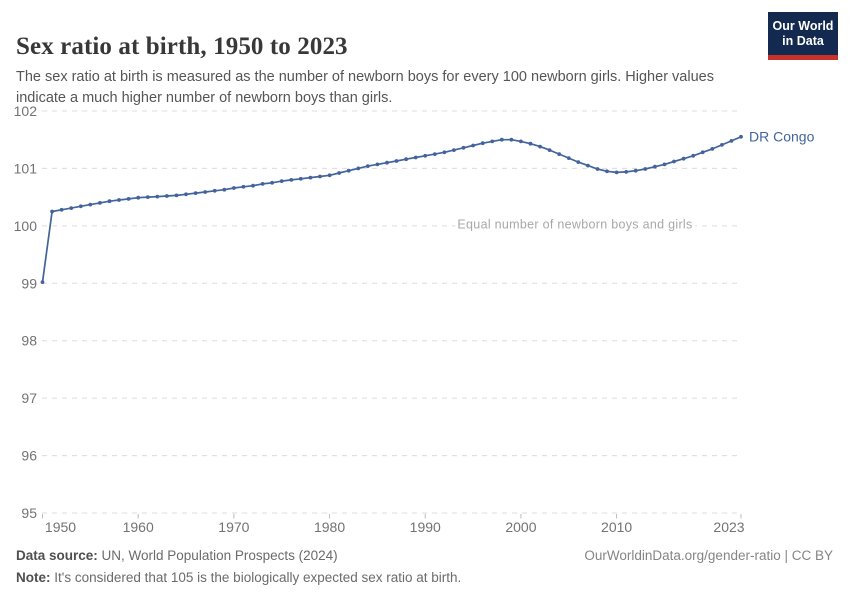 The height and width of the screenshot is (600, 850). I want to click on data-point-1986, so click(387, 162).